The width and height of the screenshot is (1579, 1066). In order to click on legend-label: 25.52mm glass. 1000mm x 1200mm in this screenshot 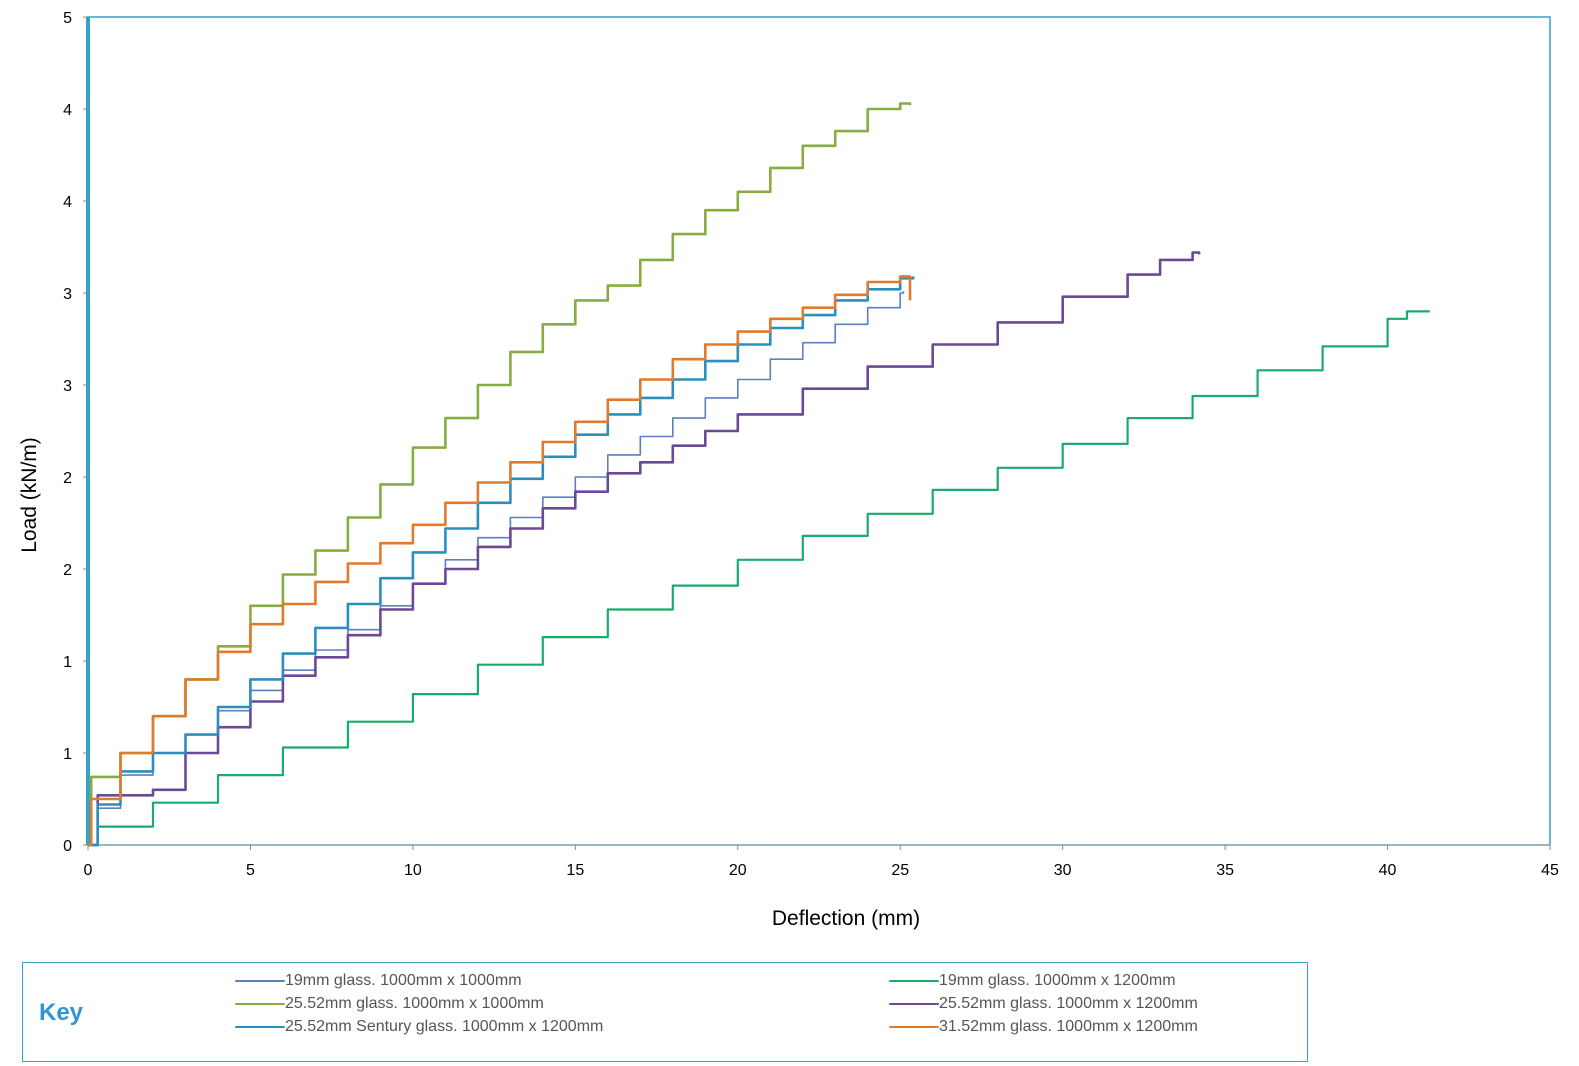, I will do `click(1068, 1003)`.